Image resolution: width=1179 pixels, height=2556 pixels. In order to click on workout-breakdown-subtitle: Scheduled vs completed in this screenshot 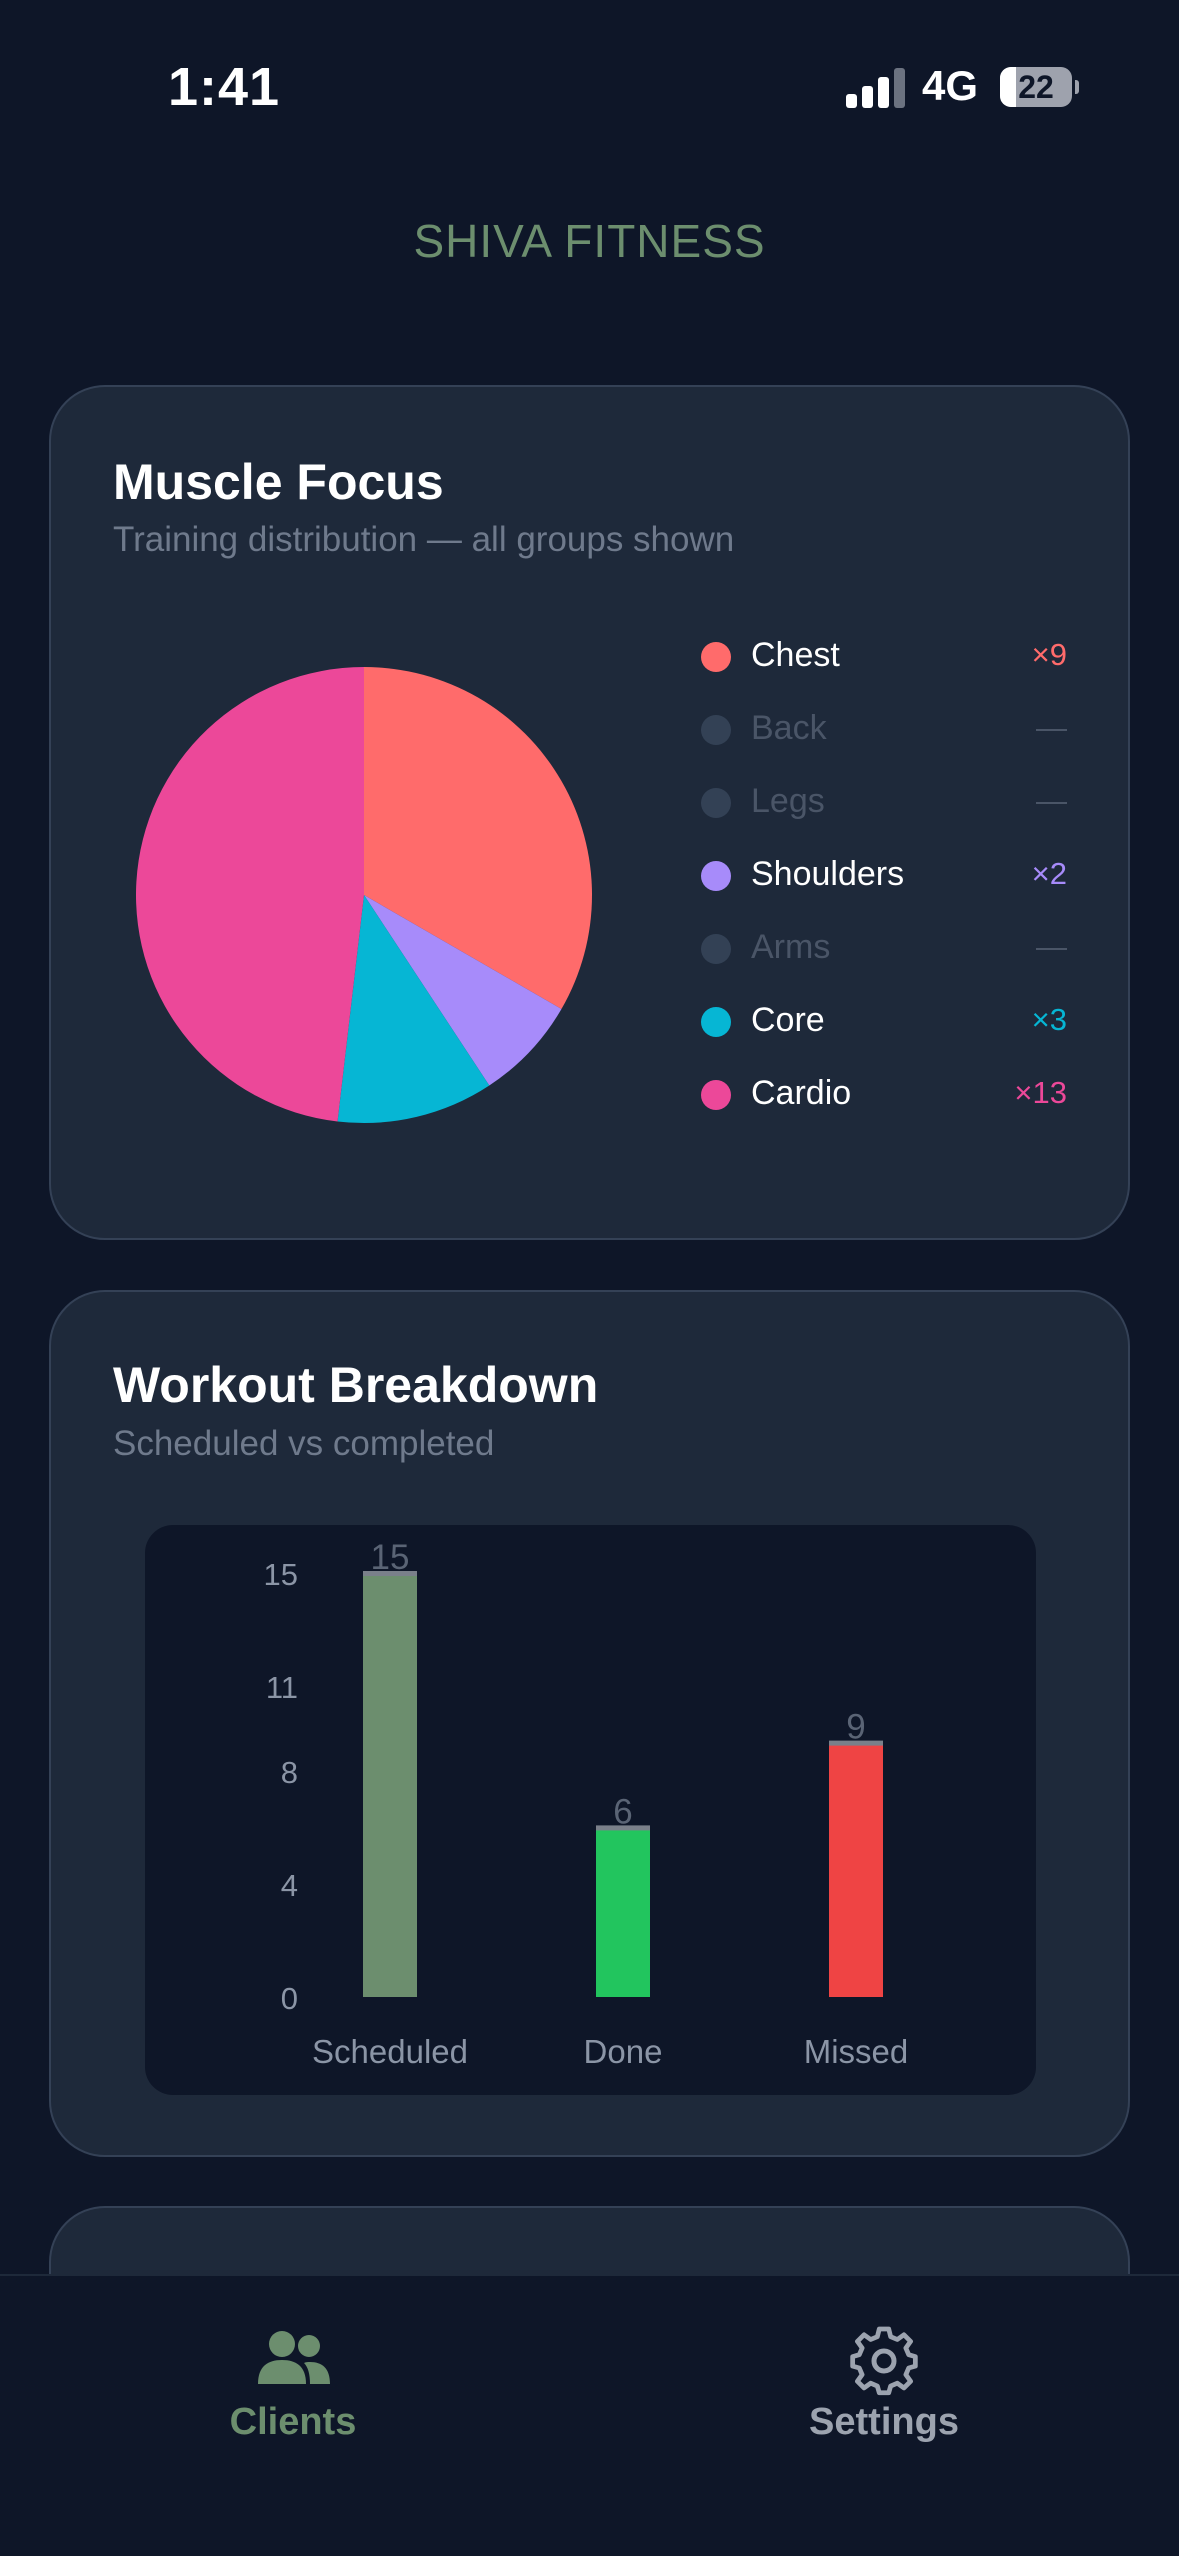, I will do `click(304, 1443)`.